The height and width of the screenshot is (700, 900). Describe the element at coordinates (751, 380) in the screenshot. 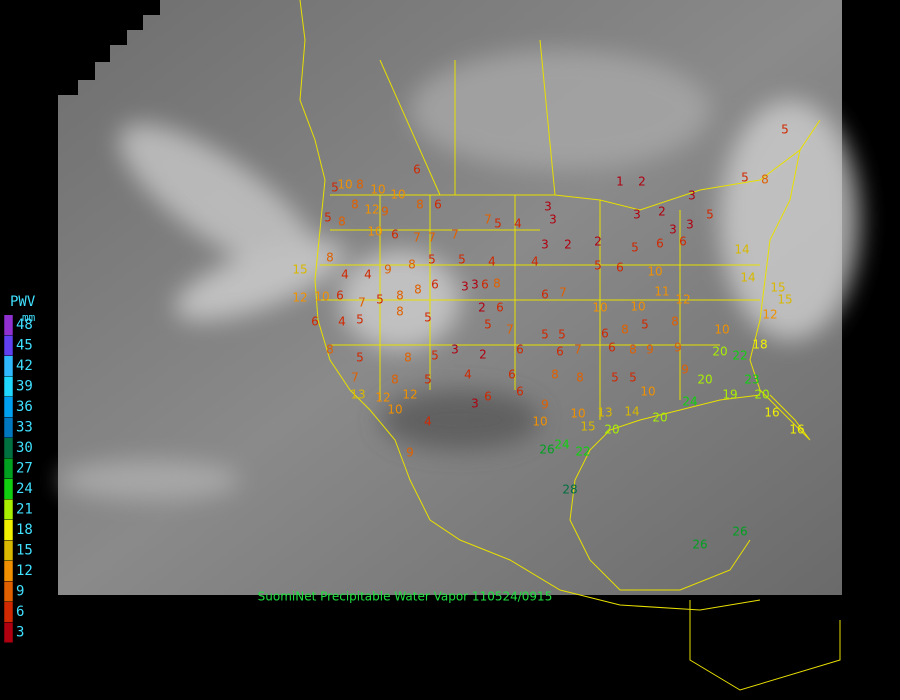

I see `station-value: 23` at that location.